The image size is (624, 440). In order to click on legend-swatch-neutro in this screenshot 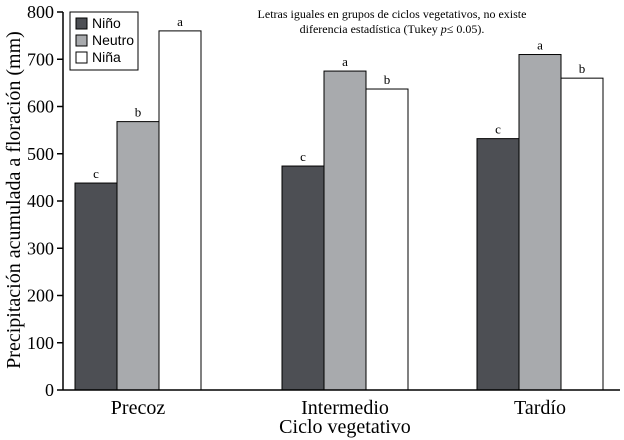, I will do `click(81, 40)`.